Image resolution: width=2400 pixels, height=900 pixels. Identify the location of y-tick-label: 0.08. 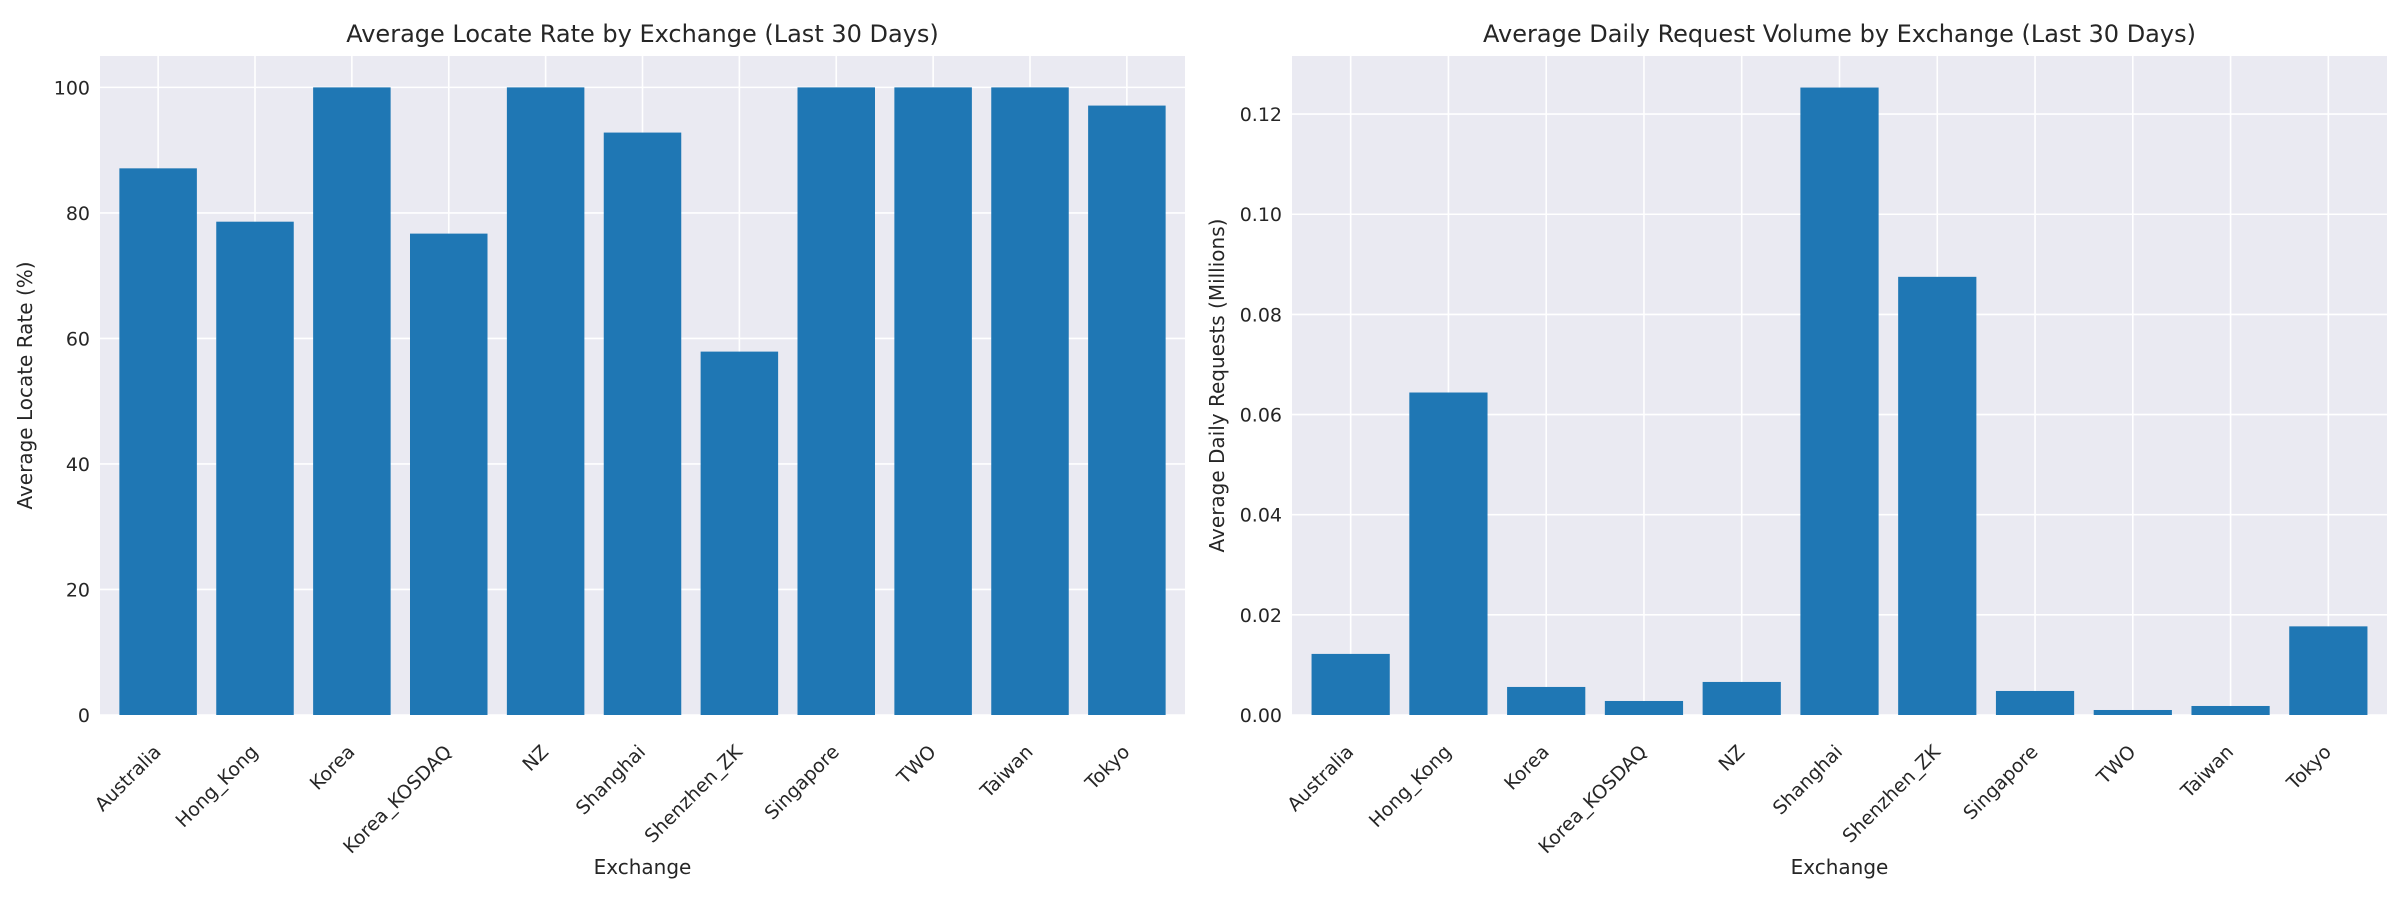
(1261, 315).